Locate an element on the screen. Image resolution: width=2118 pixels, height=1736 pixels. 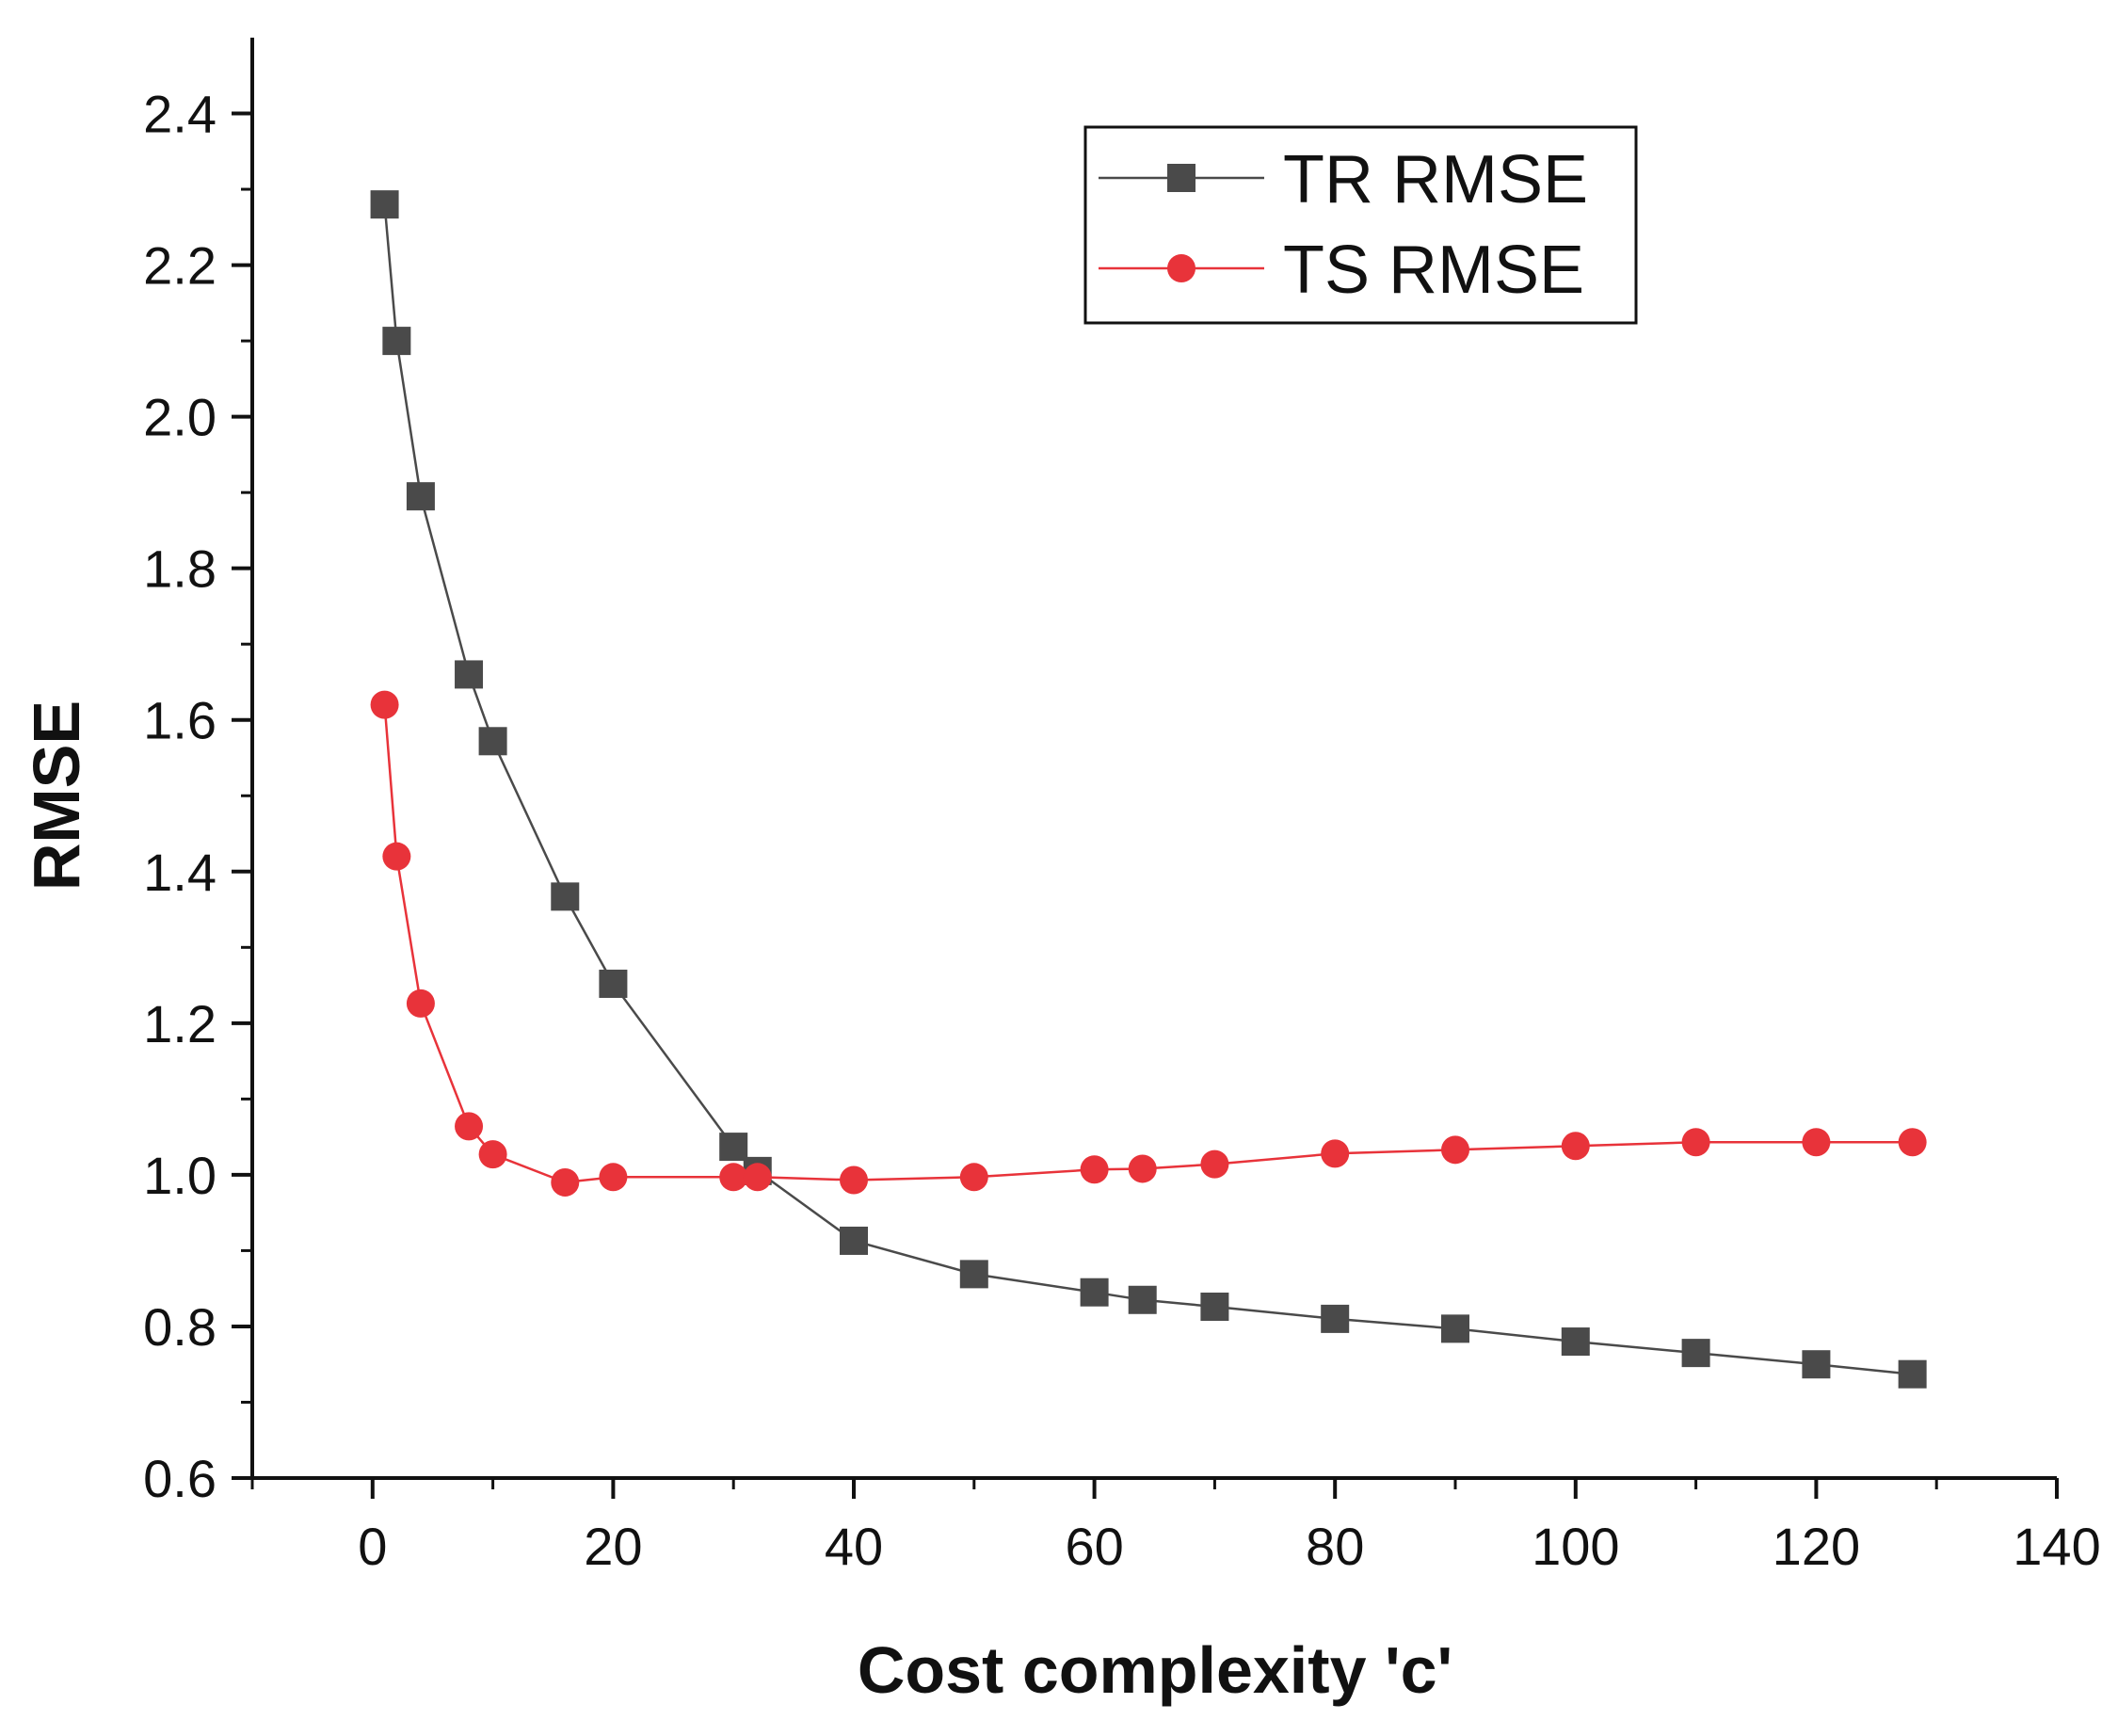
x-tick-label: 60 is located at coordinates (1094, 1547).